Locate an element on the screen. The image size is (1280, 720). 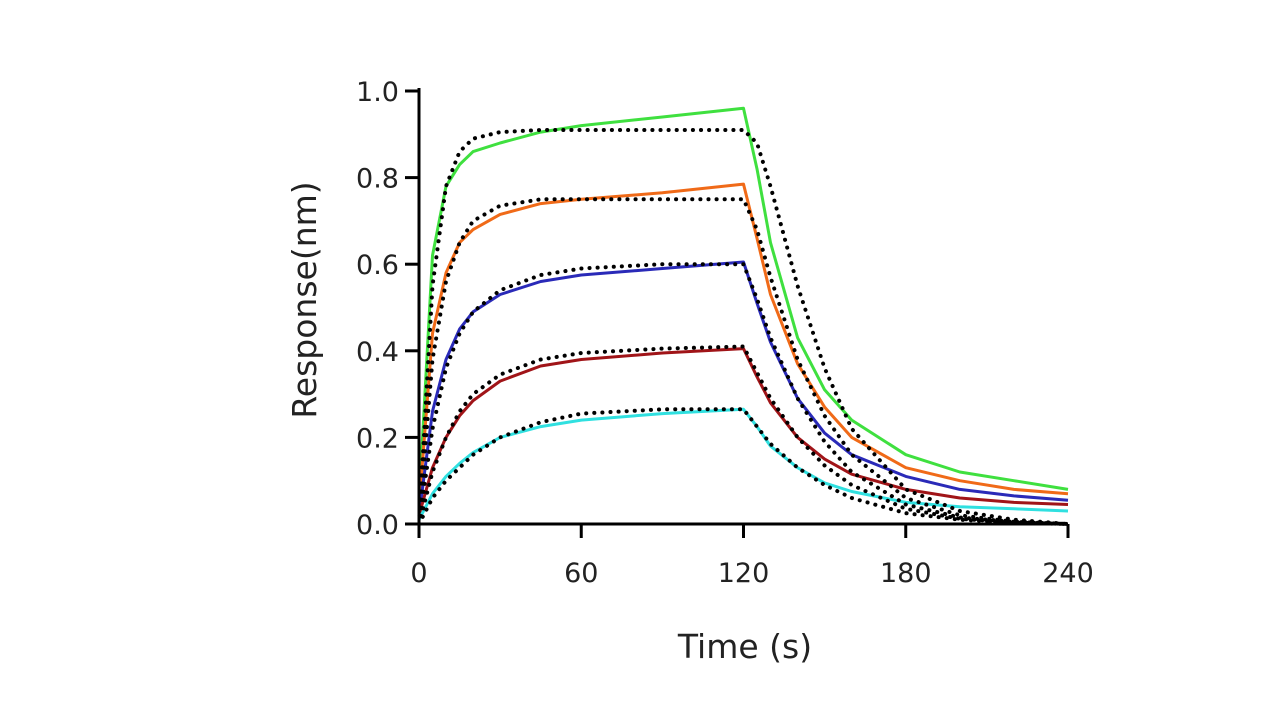
y-tick-label: 0.6 is located at coordinates (377, 265).